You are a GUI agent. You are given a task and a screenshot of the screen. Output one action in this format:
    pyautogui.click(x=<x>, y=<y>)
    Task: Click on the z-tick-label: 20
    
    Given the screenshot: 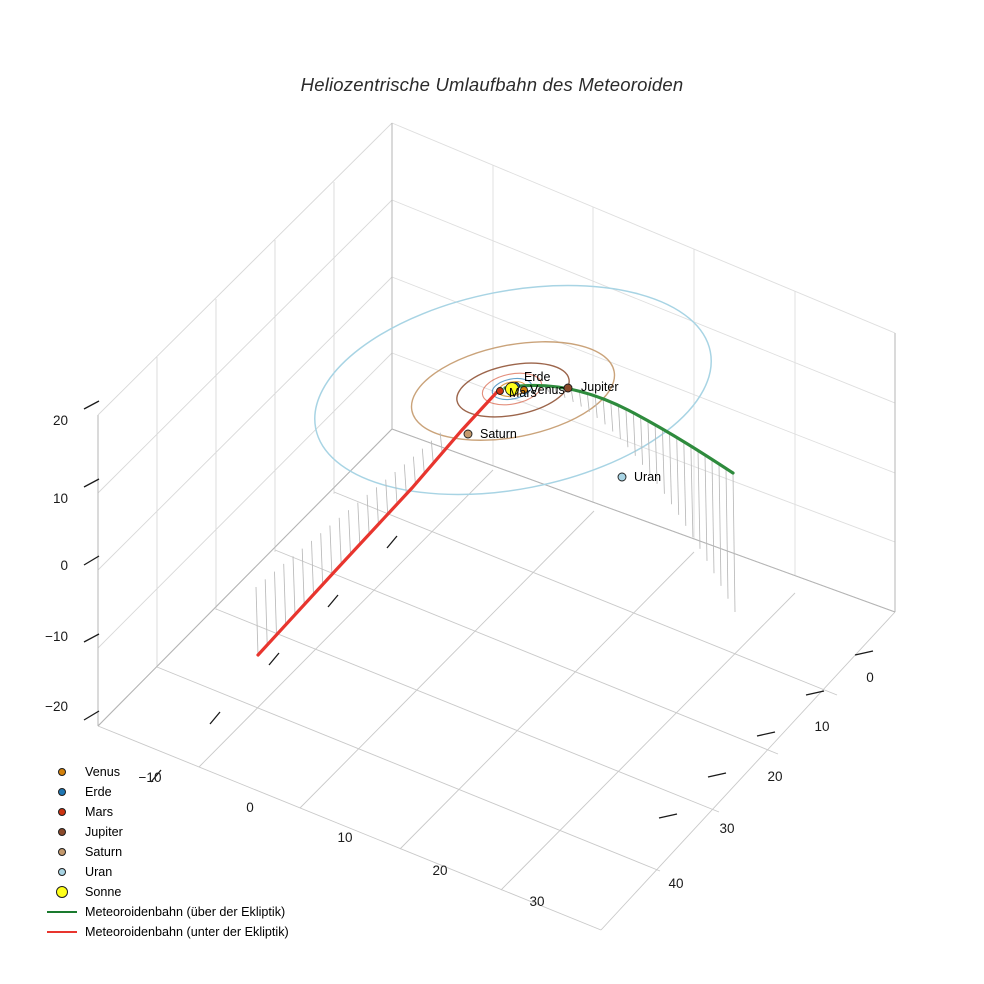 What is the action you would take?
    pyautogui.click(x=60, y=420)
    